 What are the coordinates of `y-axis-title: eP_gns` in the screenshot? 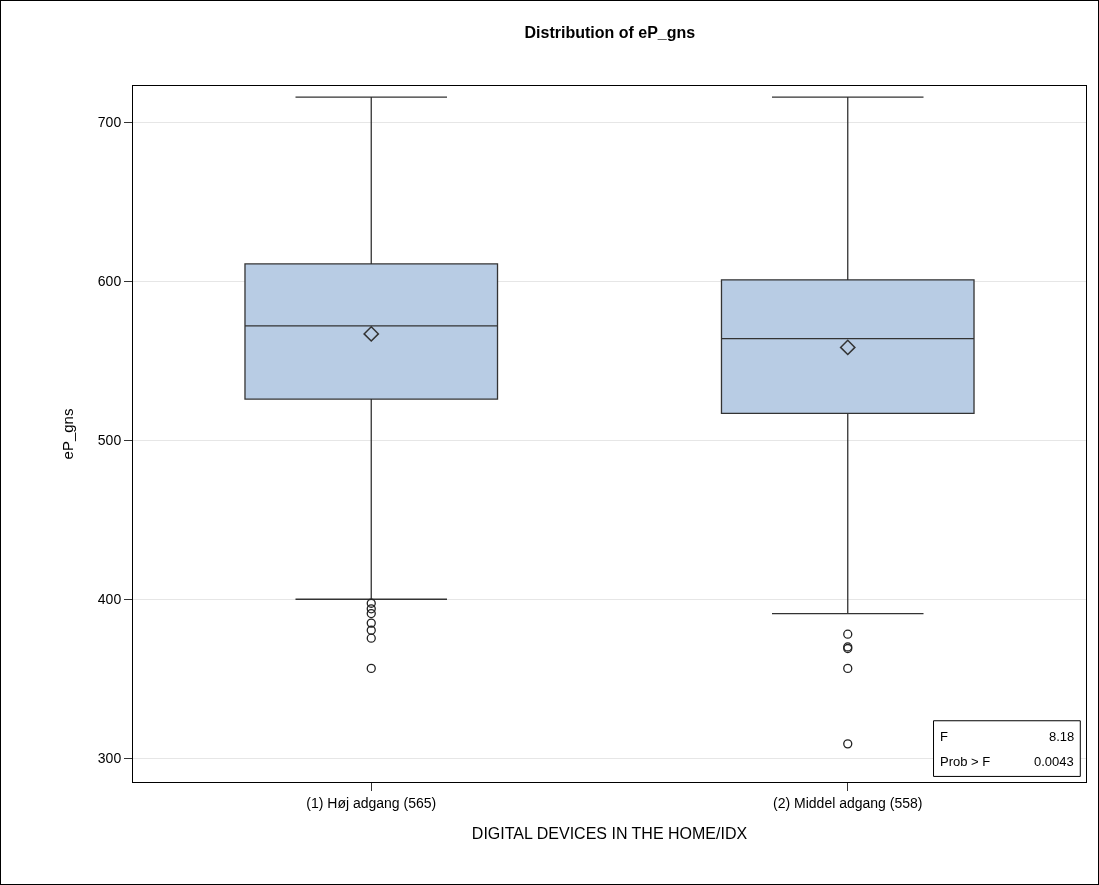 It's located at (68, 434).